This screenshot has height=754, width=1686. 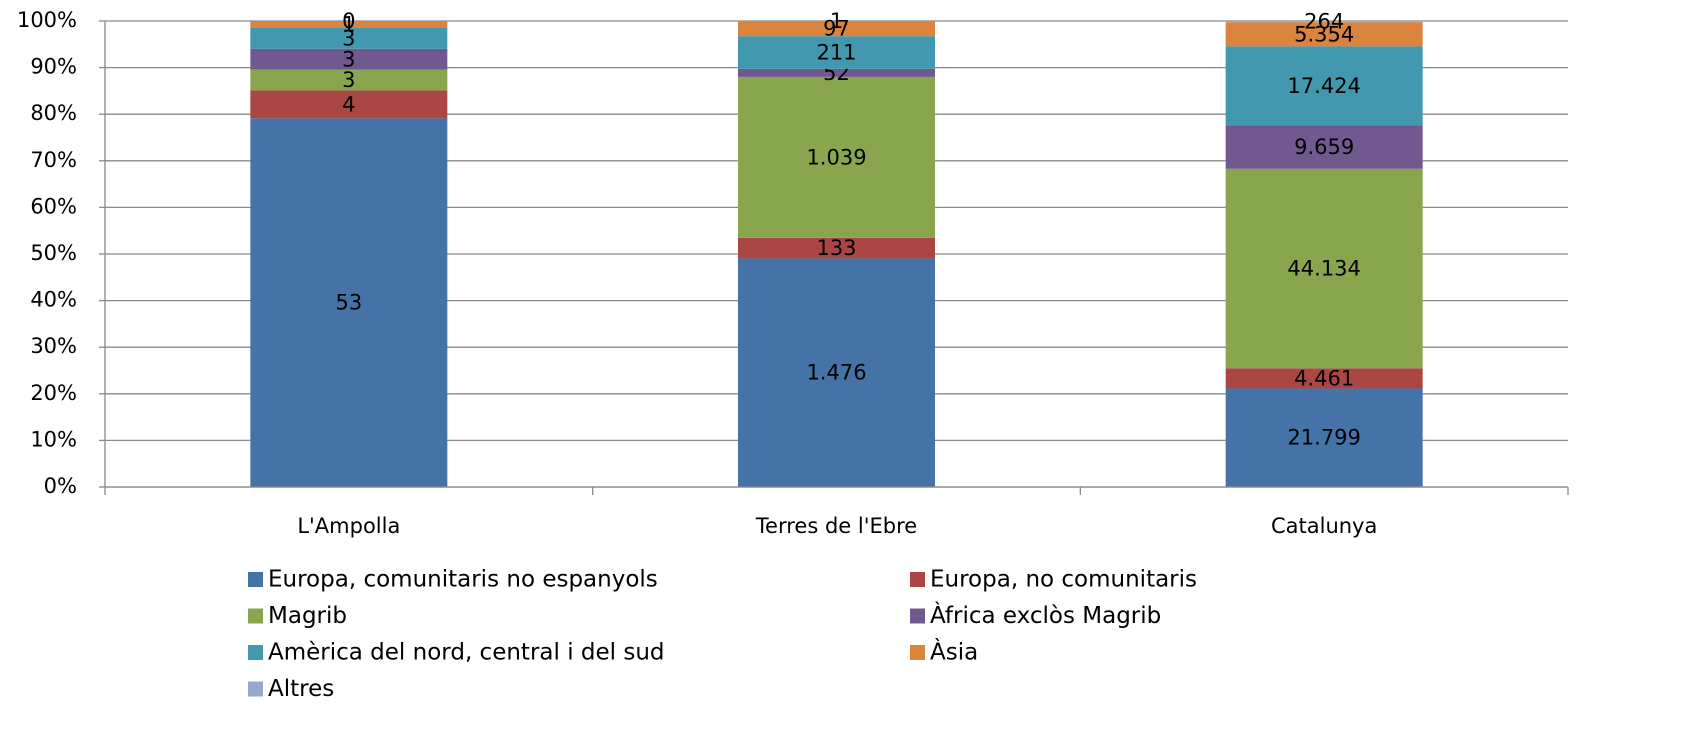 I want to click on data-label: 44.134, so click(x=1323, y=269).